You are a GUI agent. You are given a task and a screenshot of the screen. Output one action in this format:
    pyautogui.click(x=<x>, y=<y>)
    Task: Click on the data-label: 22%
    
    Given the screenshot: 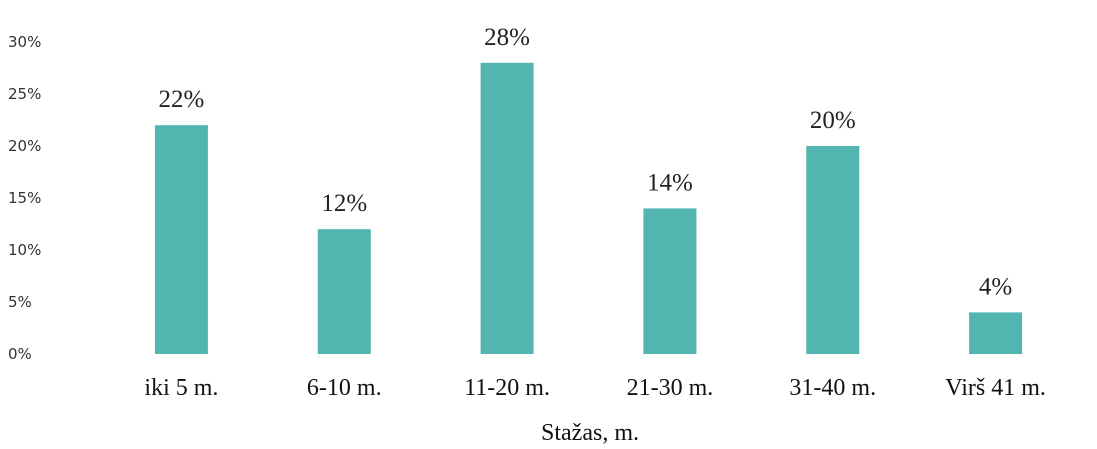 What is the action you would take?
    pyautogui.click(x=182, y=99)
    